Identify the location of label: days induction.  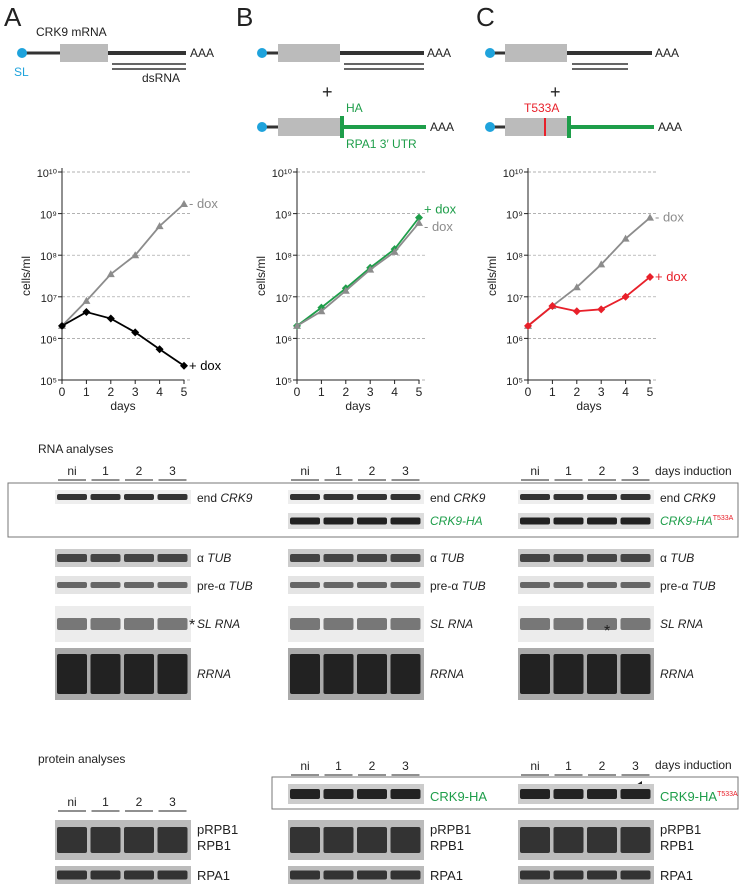
(693, 765).